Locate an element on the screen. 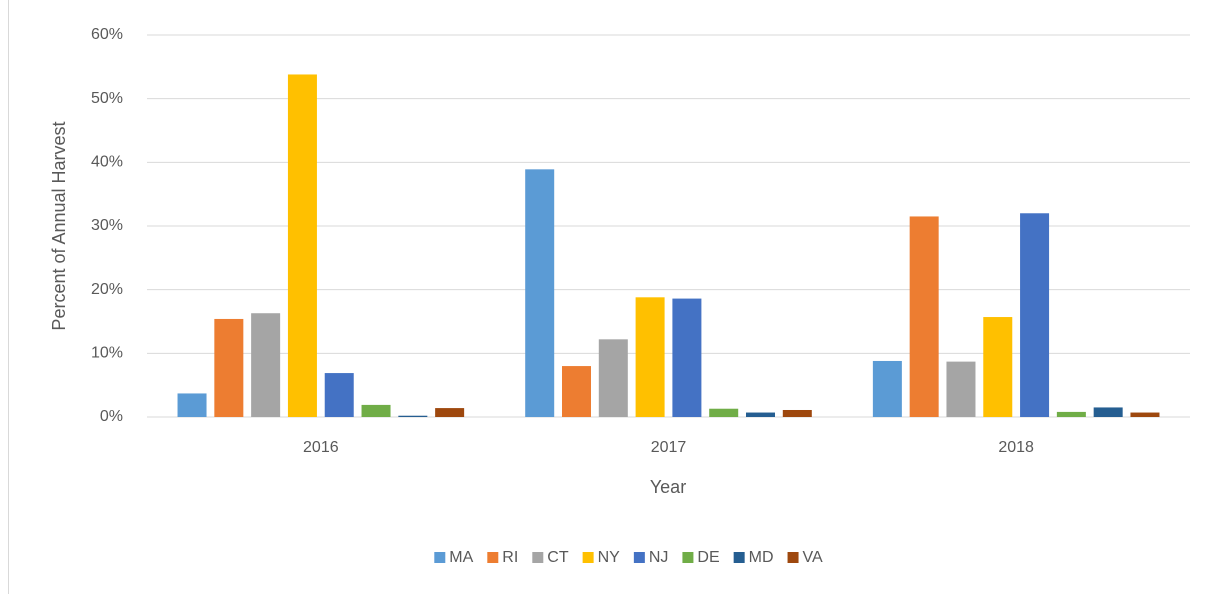 This screenshot has height=594, width=1210. legend-label: VA is located at coordinates (813, 557).